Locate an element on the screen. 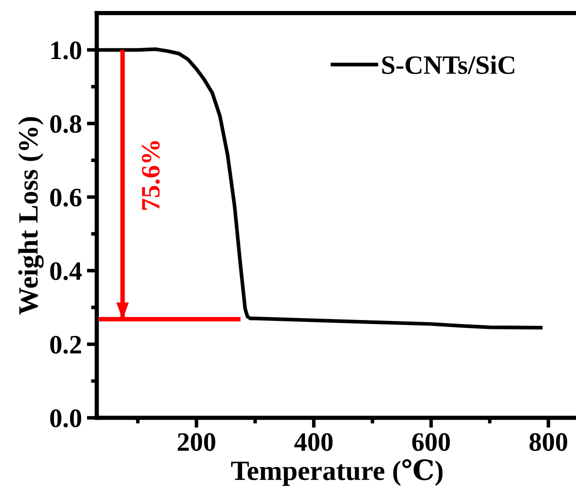 This screenshot has width=576, height=504. y-tick-label: 0.2 is located at coordinates (66, 345).